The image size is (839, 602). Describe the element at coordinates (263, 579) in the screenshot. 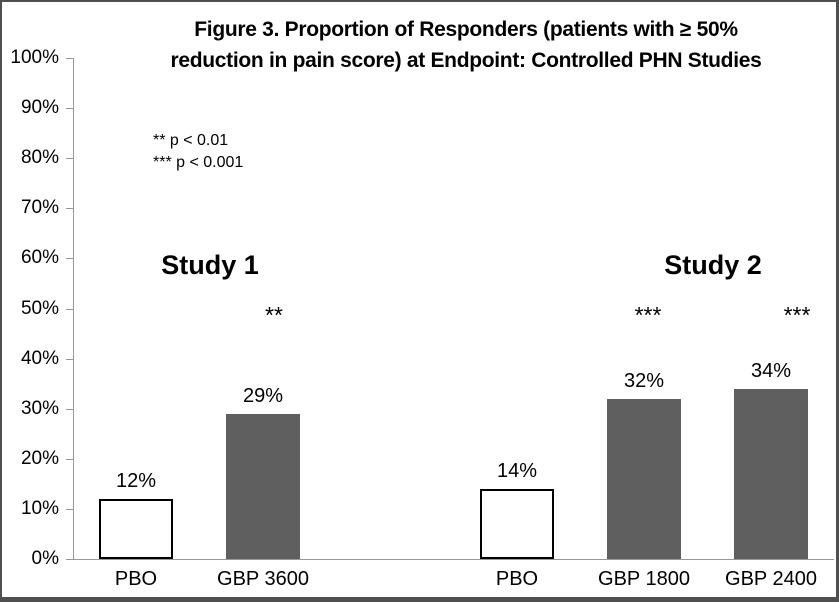

I see `x-category-label: GBP 3600` at that location.